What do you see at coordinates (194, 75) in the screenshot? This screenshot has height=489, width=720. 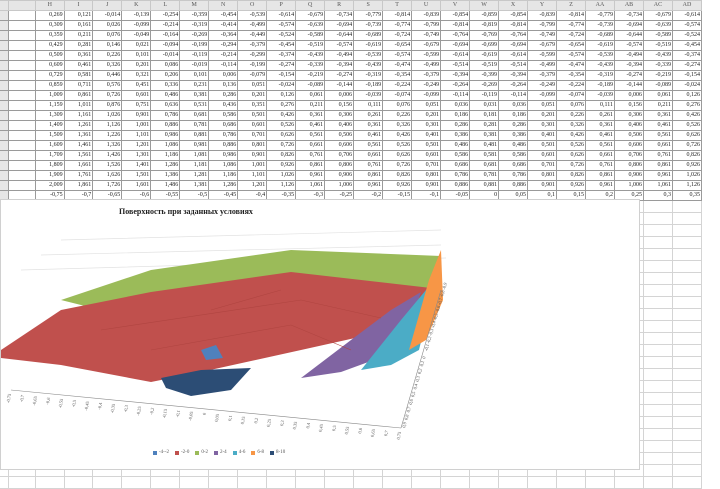 I see `cell: 0,101` at bounding box center [194, 75].